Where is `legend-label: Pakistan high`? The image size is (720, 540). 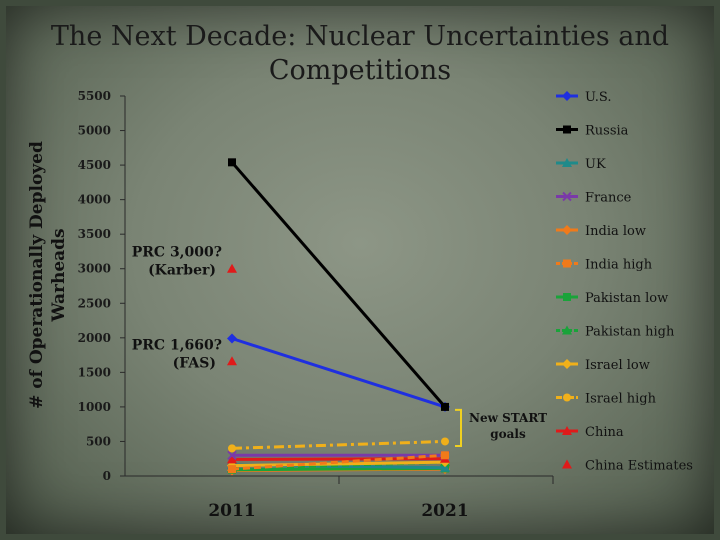 legend-label: Pakistan high is located at coordinates (630, 332).